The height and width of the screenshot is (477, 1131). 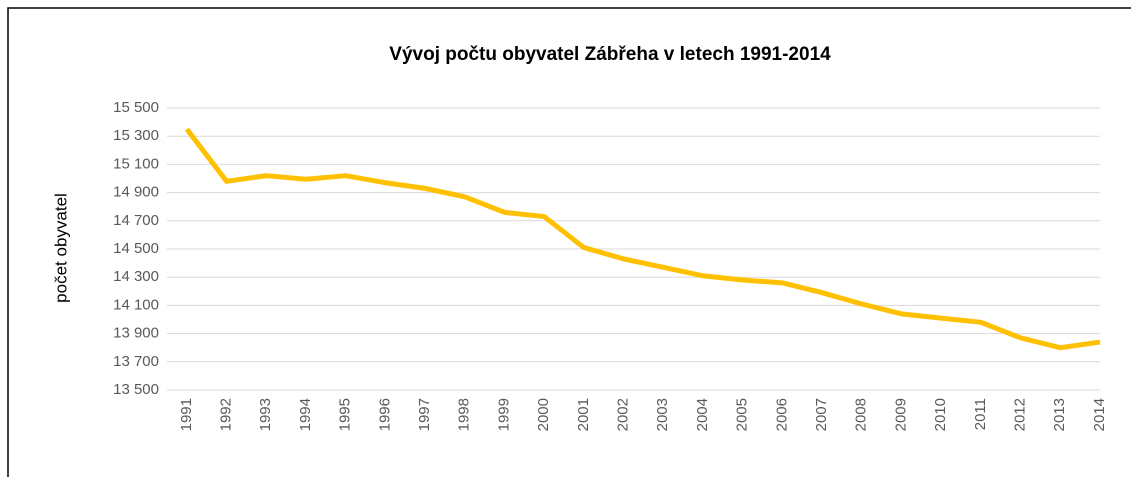 What do you see at coordinates (1099, 414) in the screenshot?
I see `x-tick-label: 2014` at bounding box center [1099, 414].